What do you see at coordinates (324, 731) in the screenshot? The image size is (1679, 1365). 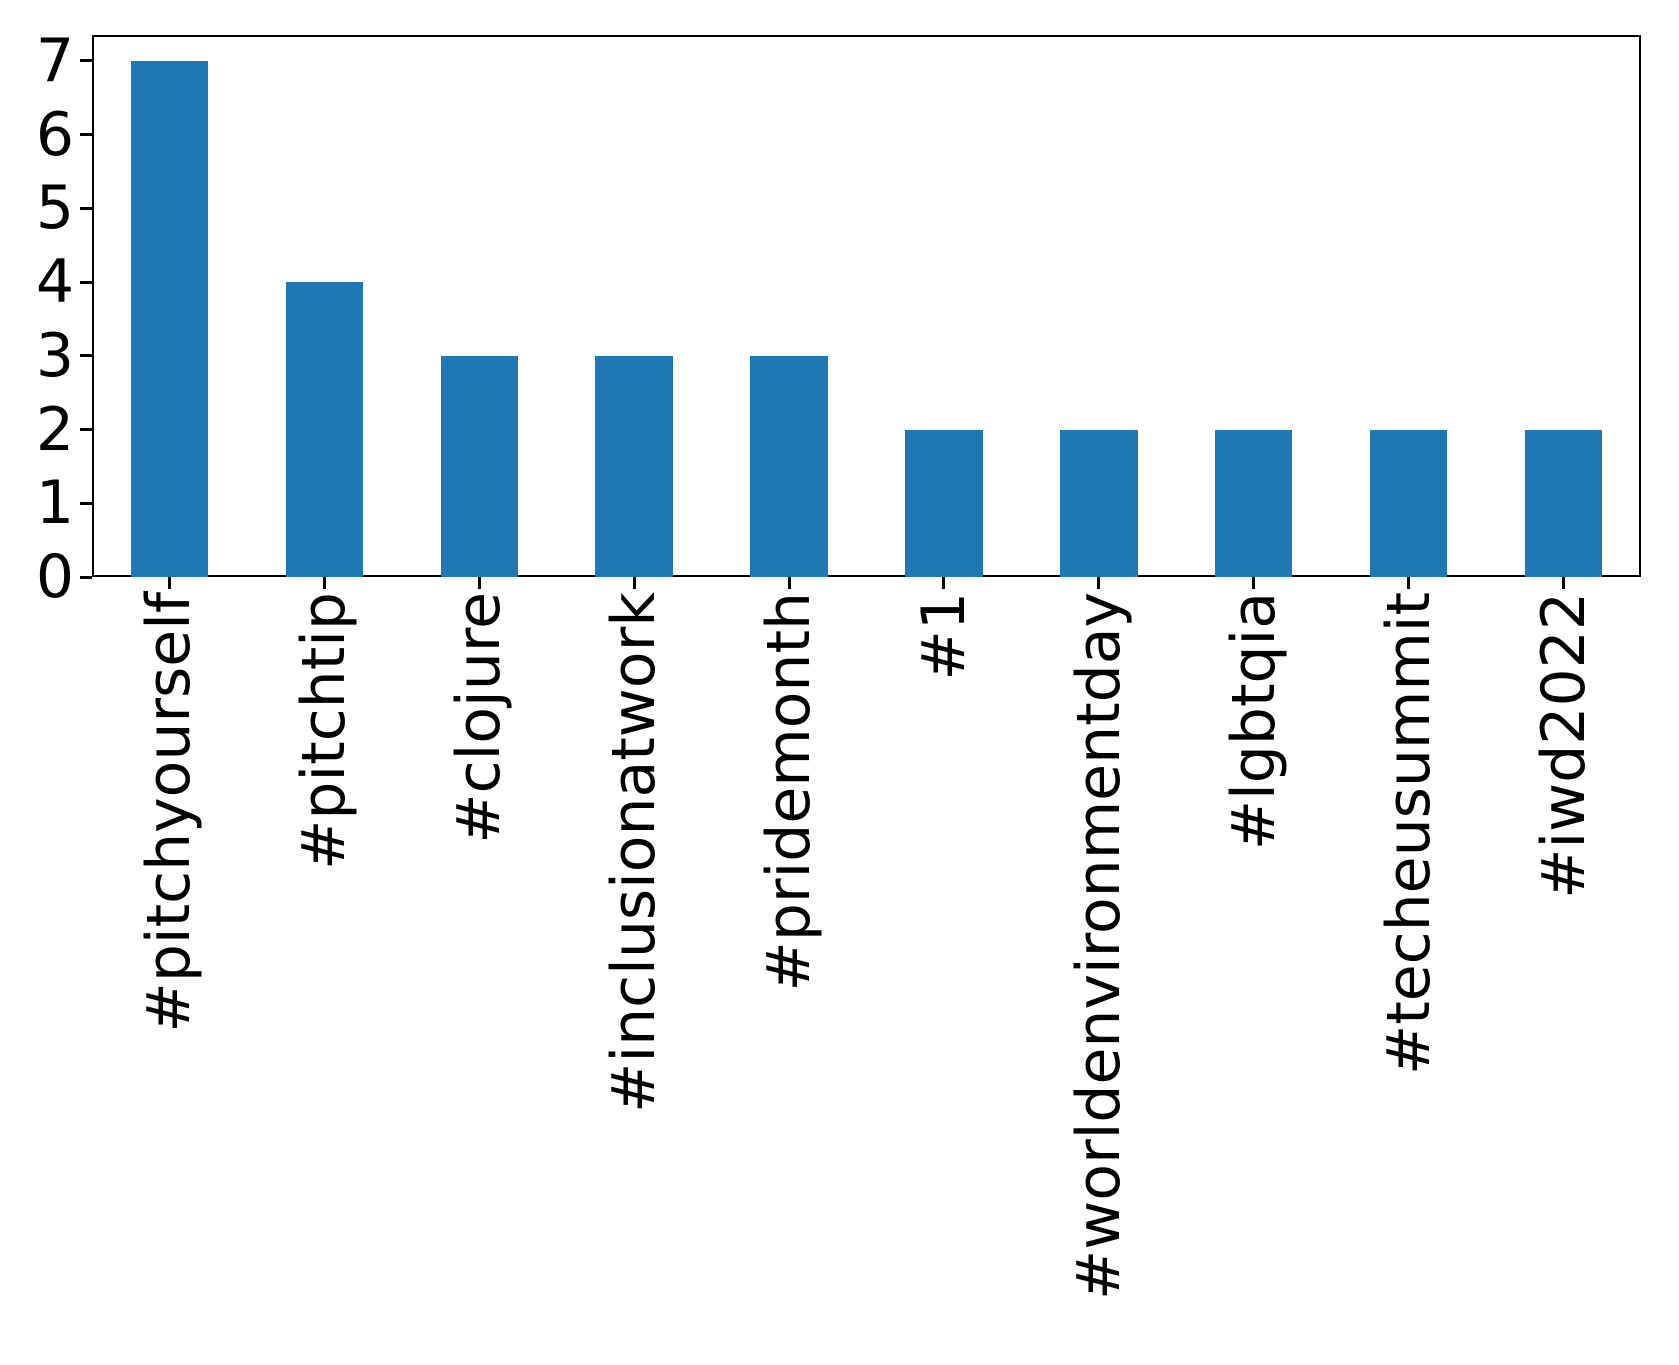 I see `x-tick-label: #pitchtip` at bounding box center [324, 731].